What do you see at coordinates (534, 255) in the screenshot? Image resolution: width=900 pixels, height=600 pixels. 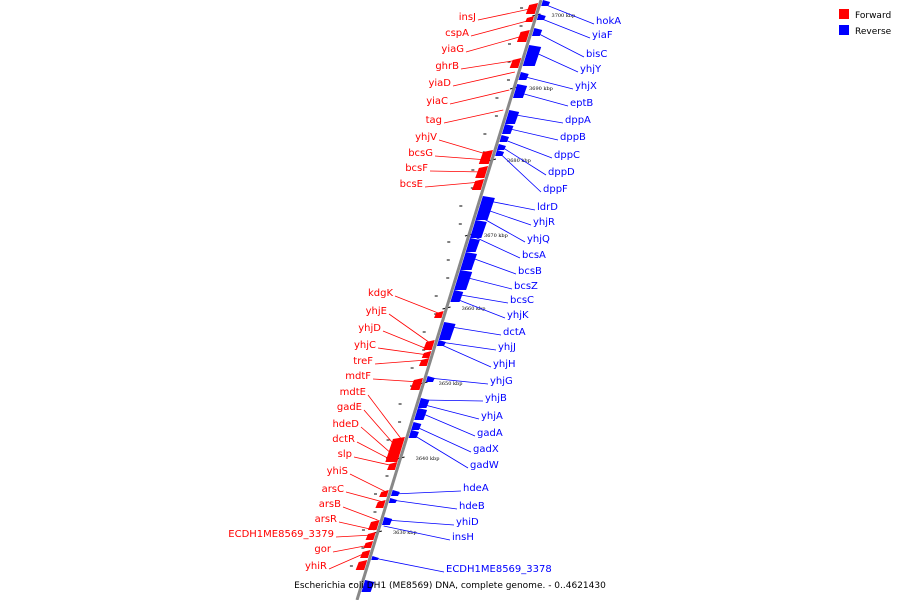 I see `gene-label: bcsA` at bounding box center [534, 255].